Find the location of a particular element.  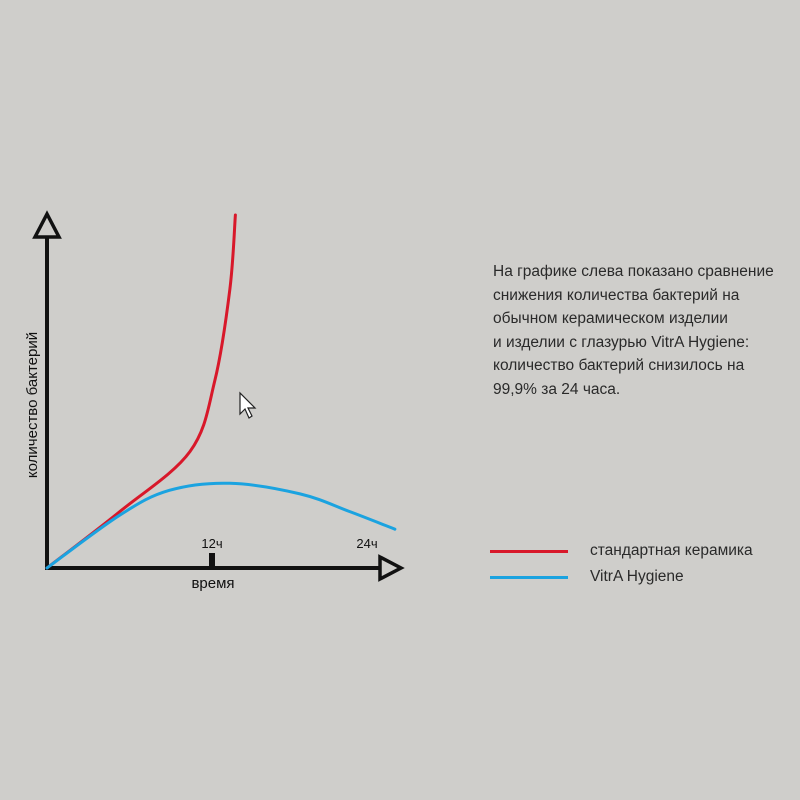

x-tick-mark is located at coordinates (212, 560).